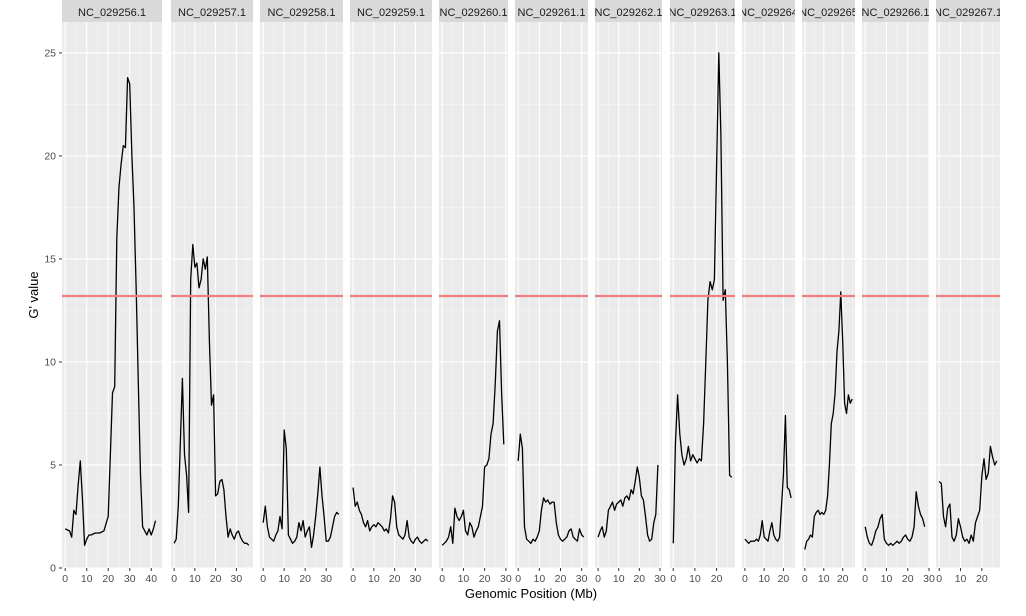  What do you see at coordinates (53, 465) in the screenshot?
I see `y-tick-label: 5` at bounding box center [53, 465].